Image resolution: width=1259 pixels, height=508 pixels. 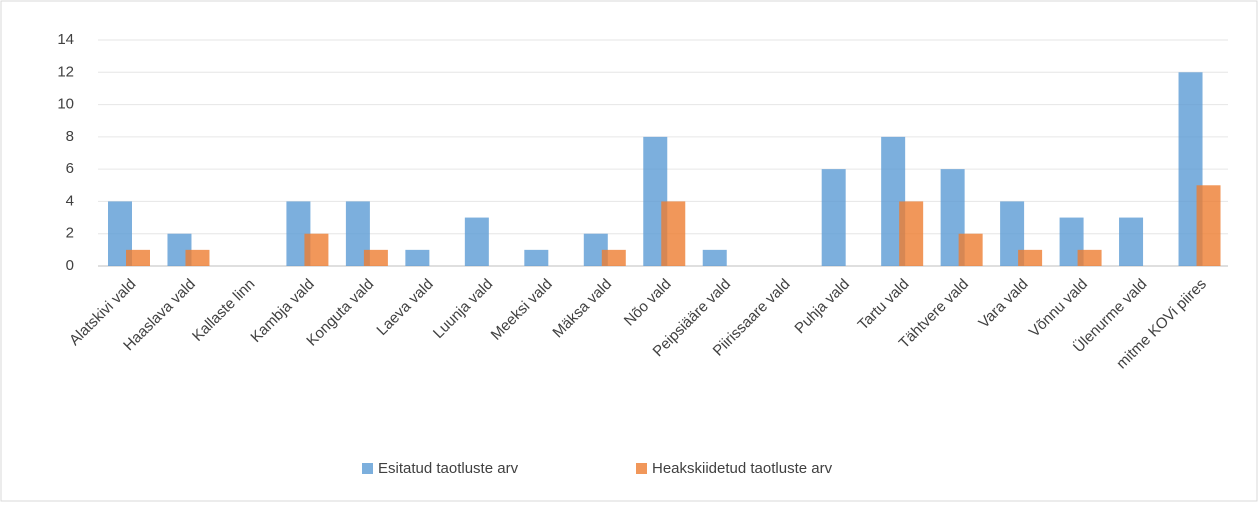 What do you see at coordinates (70, 168) in the screenshot?
I see `y-tick-label: 6` at bounding box center [70, 168].